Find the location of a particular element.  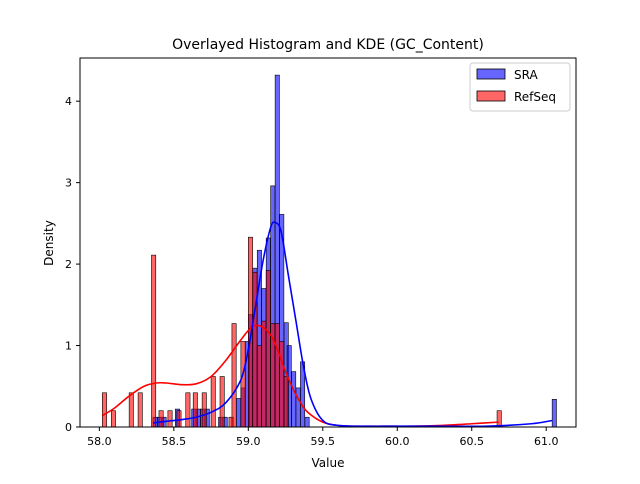

x-tick-label: 60.0 is located at coordinates (397, 441).